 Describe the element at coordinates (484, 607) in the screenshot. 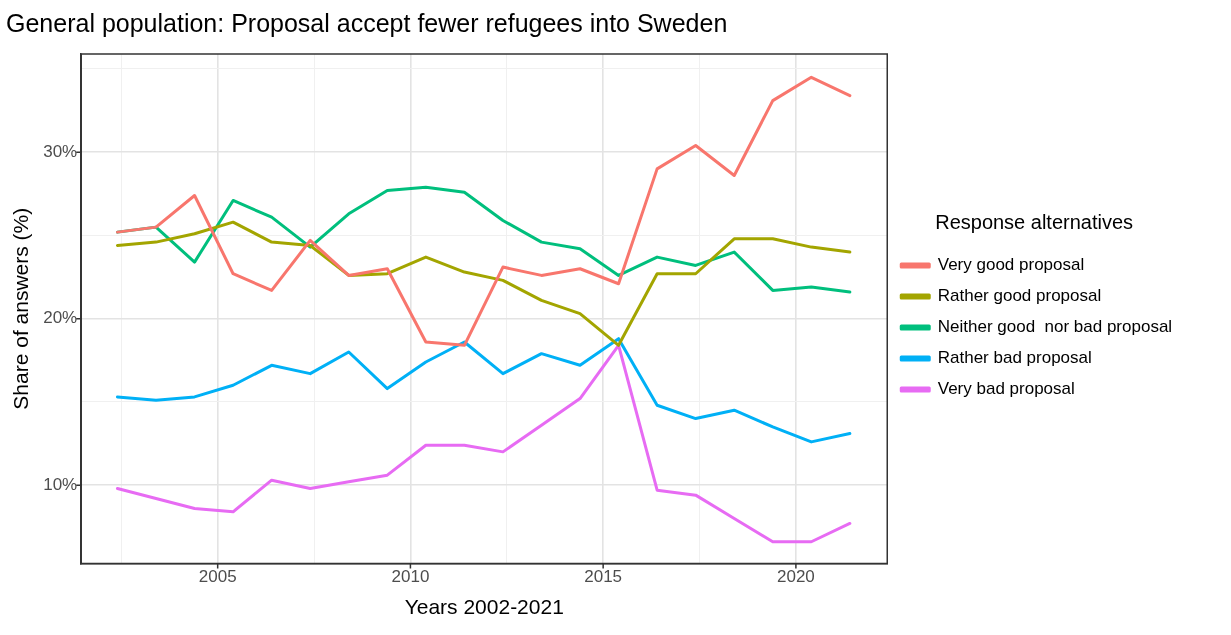

I see `x-axis-title: Years 2002-2021` at that location.